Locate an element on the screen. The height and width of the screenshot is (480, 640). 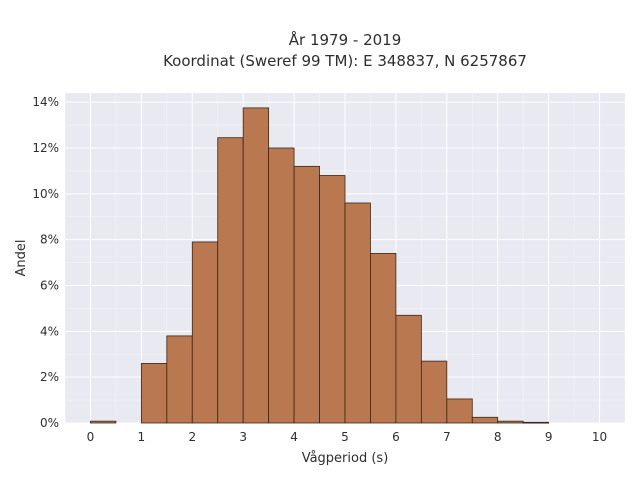
x-tick-label: 4 is located at coordinates (294, 437).